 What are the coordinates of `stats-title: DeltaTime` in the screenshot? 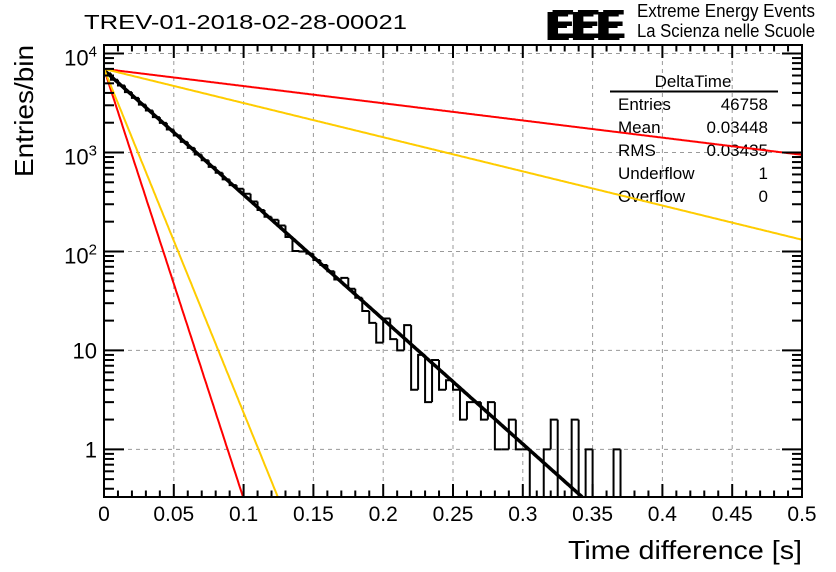 It's located at (693, 81).